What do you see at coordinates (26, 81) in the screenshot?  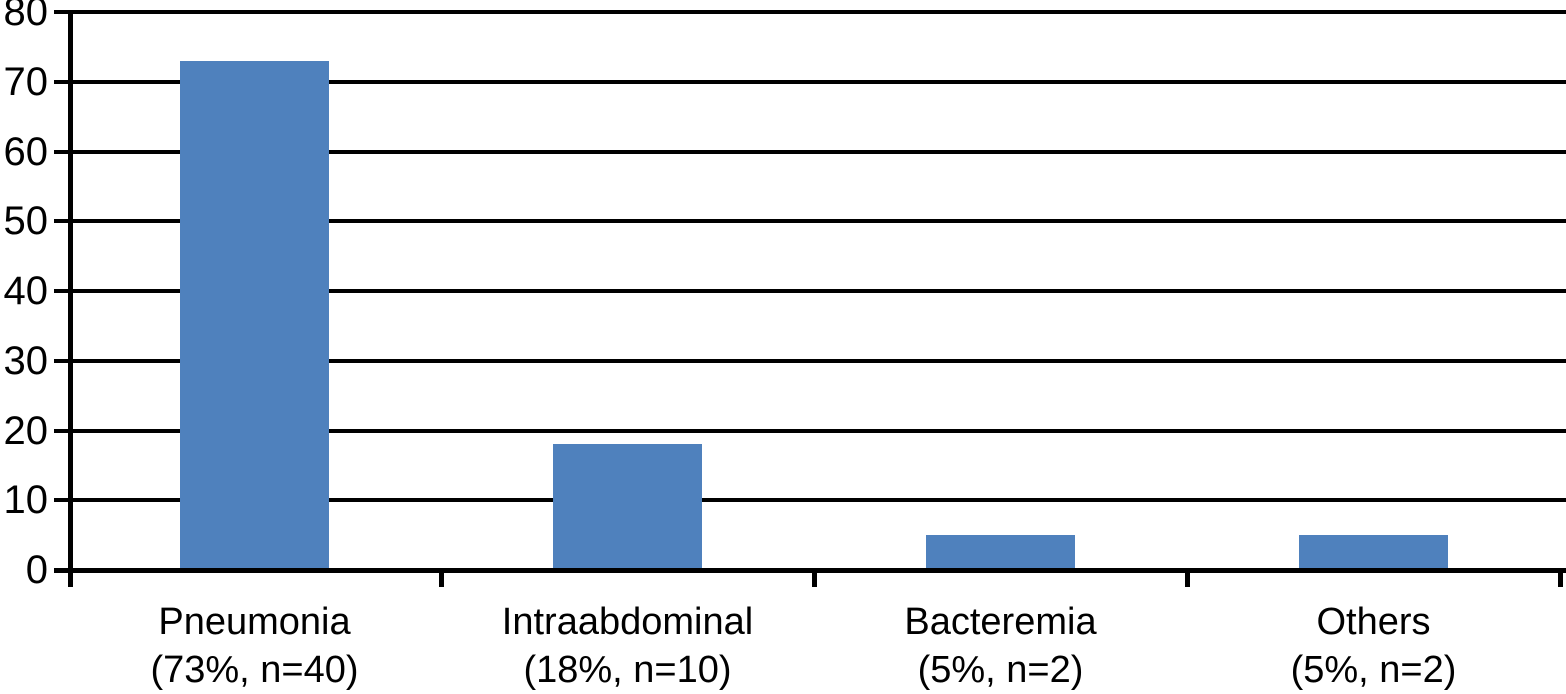 I see `y-tick-label: 70` at bounding box center [26, 81].